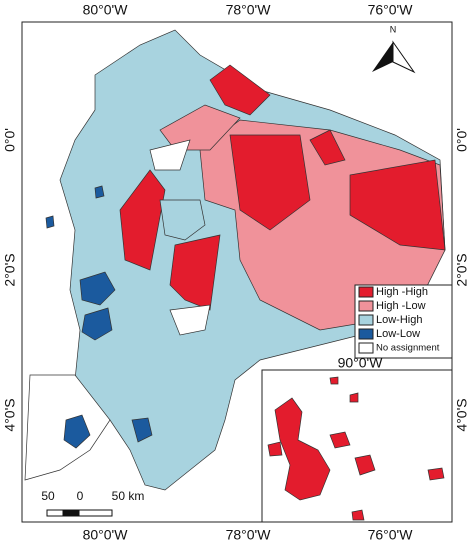  I want to click on inset-label: 90°0'W, so click(361, 363).